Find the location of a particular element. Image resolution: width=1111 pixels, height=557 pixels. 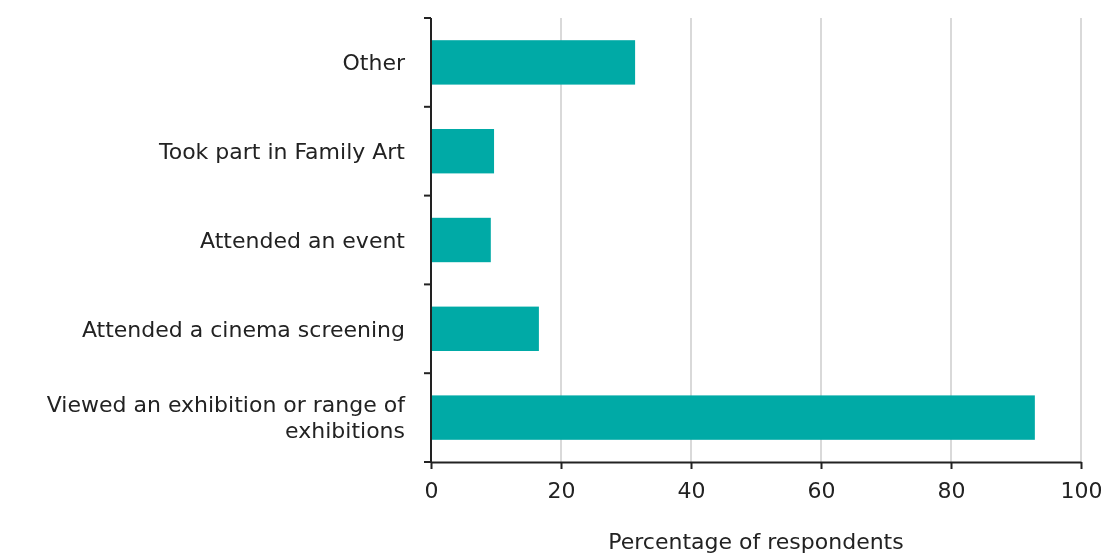

y-tick-label: Attended a cinema screening is located at coordinates (243, 329).